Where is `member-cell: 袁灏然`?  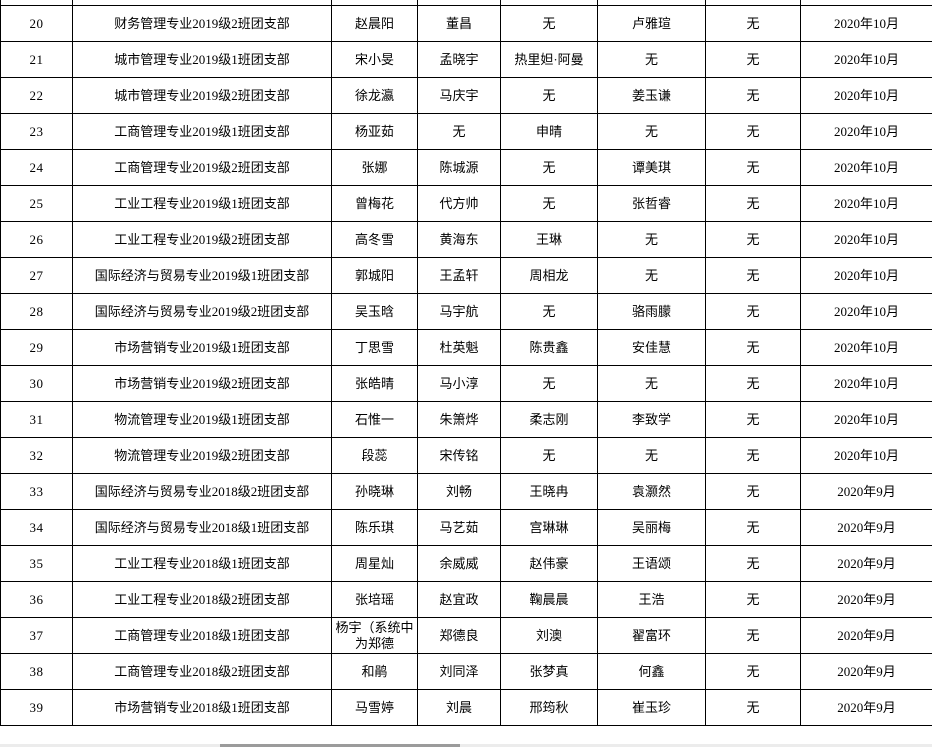
member-cell: 袁灏然 is located at coordinates (651, 491).